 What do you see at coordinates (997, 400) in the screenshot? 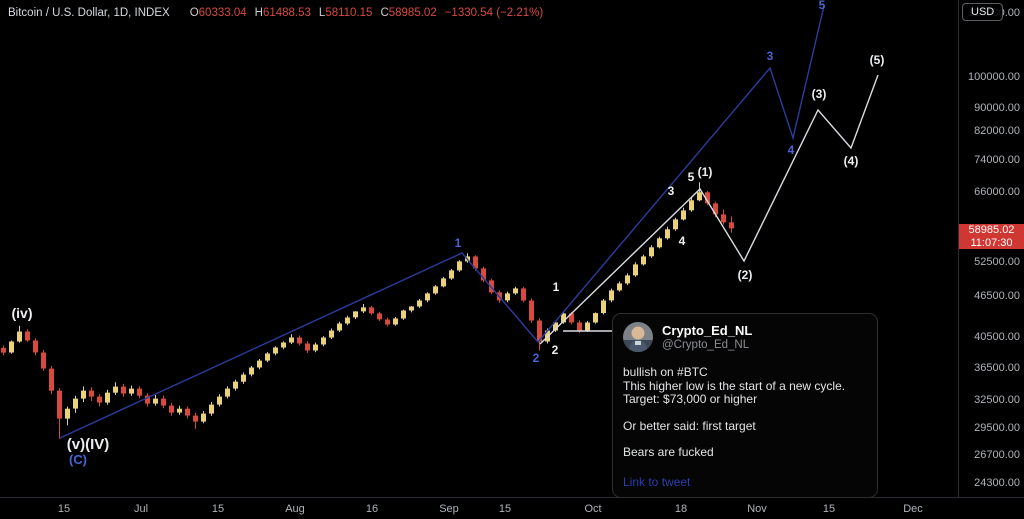
I see `price-tick: 32500.00` at bounding box center [997, 400].